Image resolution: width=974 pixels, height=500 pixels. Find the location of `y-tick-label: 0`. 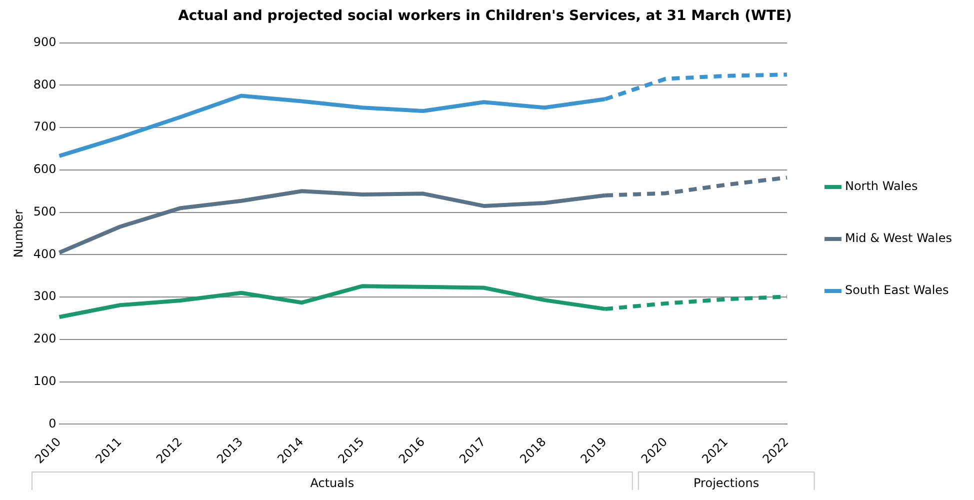

y-tick-label: 0 is located at coordinates (52, 423).